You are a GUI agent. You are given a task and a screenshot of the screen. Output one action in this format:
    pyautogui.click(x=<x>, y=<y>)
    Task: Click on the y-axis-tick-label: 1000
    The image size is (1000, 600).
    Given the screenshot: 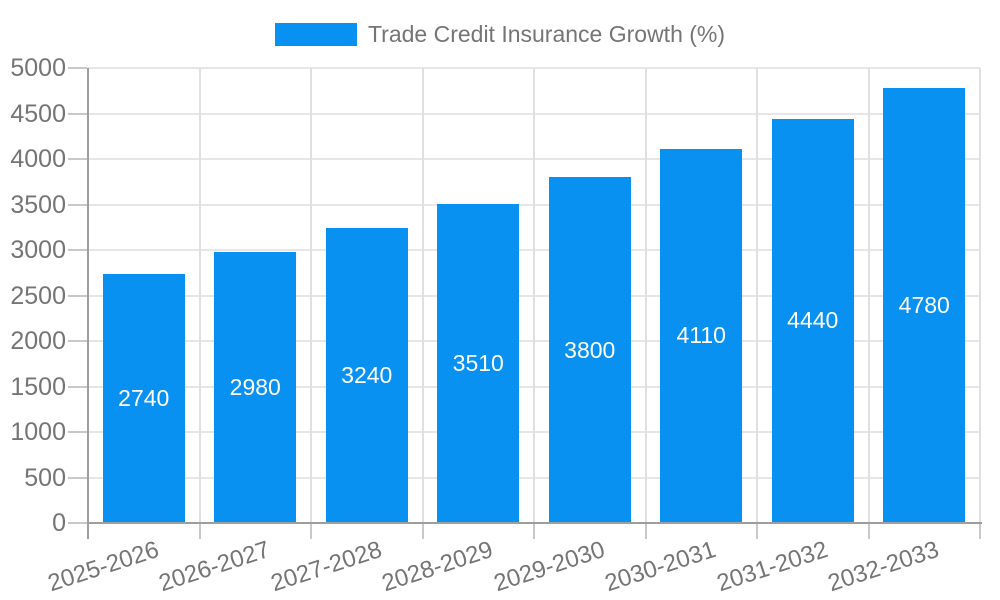 What is the action you would take?
    pyautogui.click(x=38, y=432)
    